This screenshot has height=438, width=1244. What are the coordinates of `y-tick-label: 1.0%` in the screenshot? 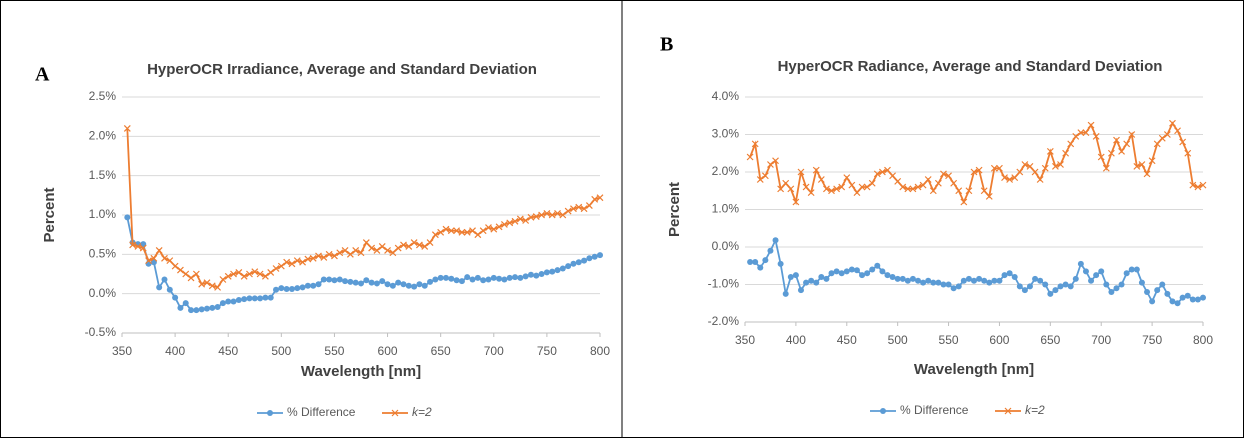 It's located at (726, 209).